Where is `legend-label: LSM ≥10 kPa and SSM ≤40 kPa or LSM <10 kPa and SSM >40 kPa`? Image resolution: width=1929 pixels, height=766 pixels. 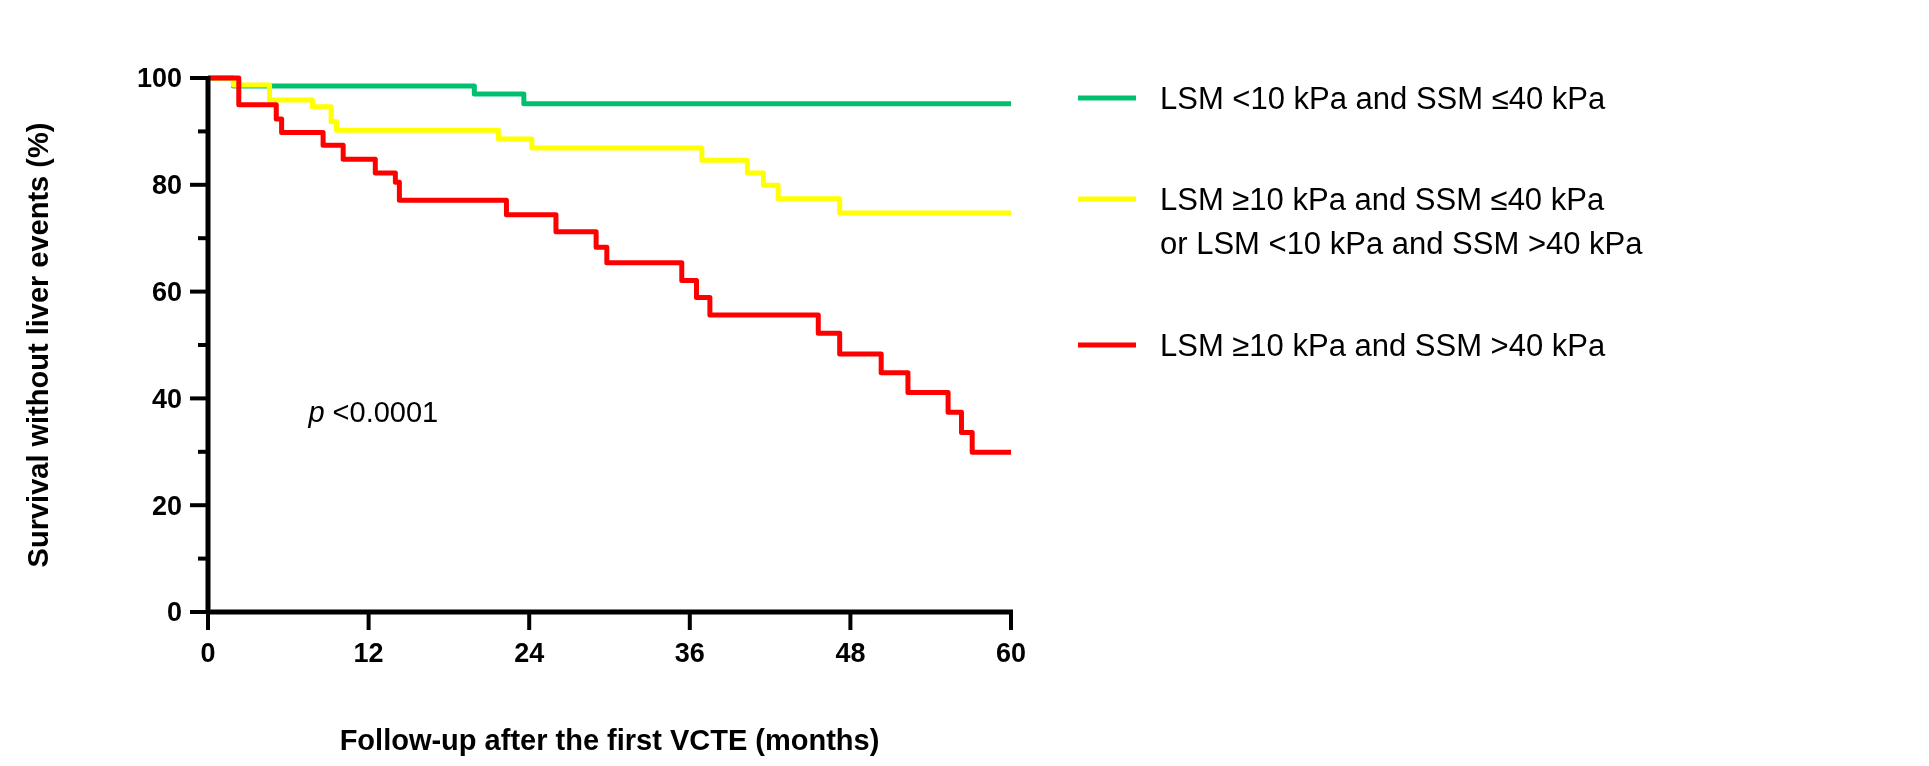
legend-label: LSM ≥10 kPa and SSM ≤40 kPa or LSM <10 kPa and SSM >40 kPa is located at coordinates (1402, 221).